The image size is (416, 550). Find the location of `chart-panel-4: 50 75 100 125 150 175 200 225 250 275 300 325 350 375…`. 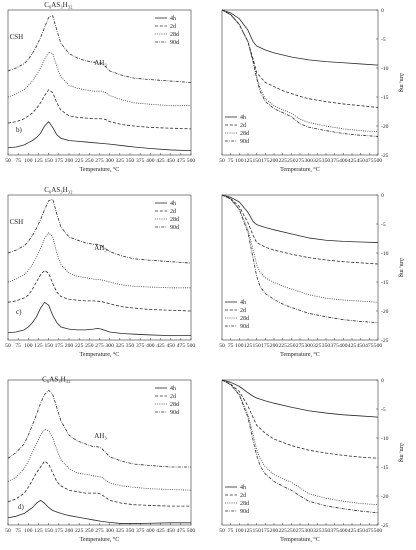

chart-panel-4: 50 75 100 125 150 175 200 225 250 275 300 325 350 375… is located at coordinates (311, 275).